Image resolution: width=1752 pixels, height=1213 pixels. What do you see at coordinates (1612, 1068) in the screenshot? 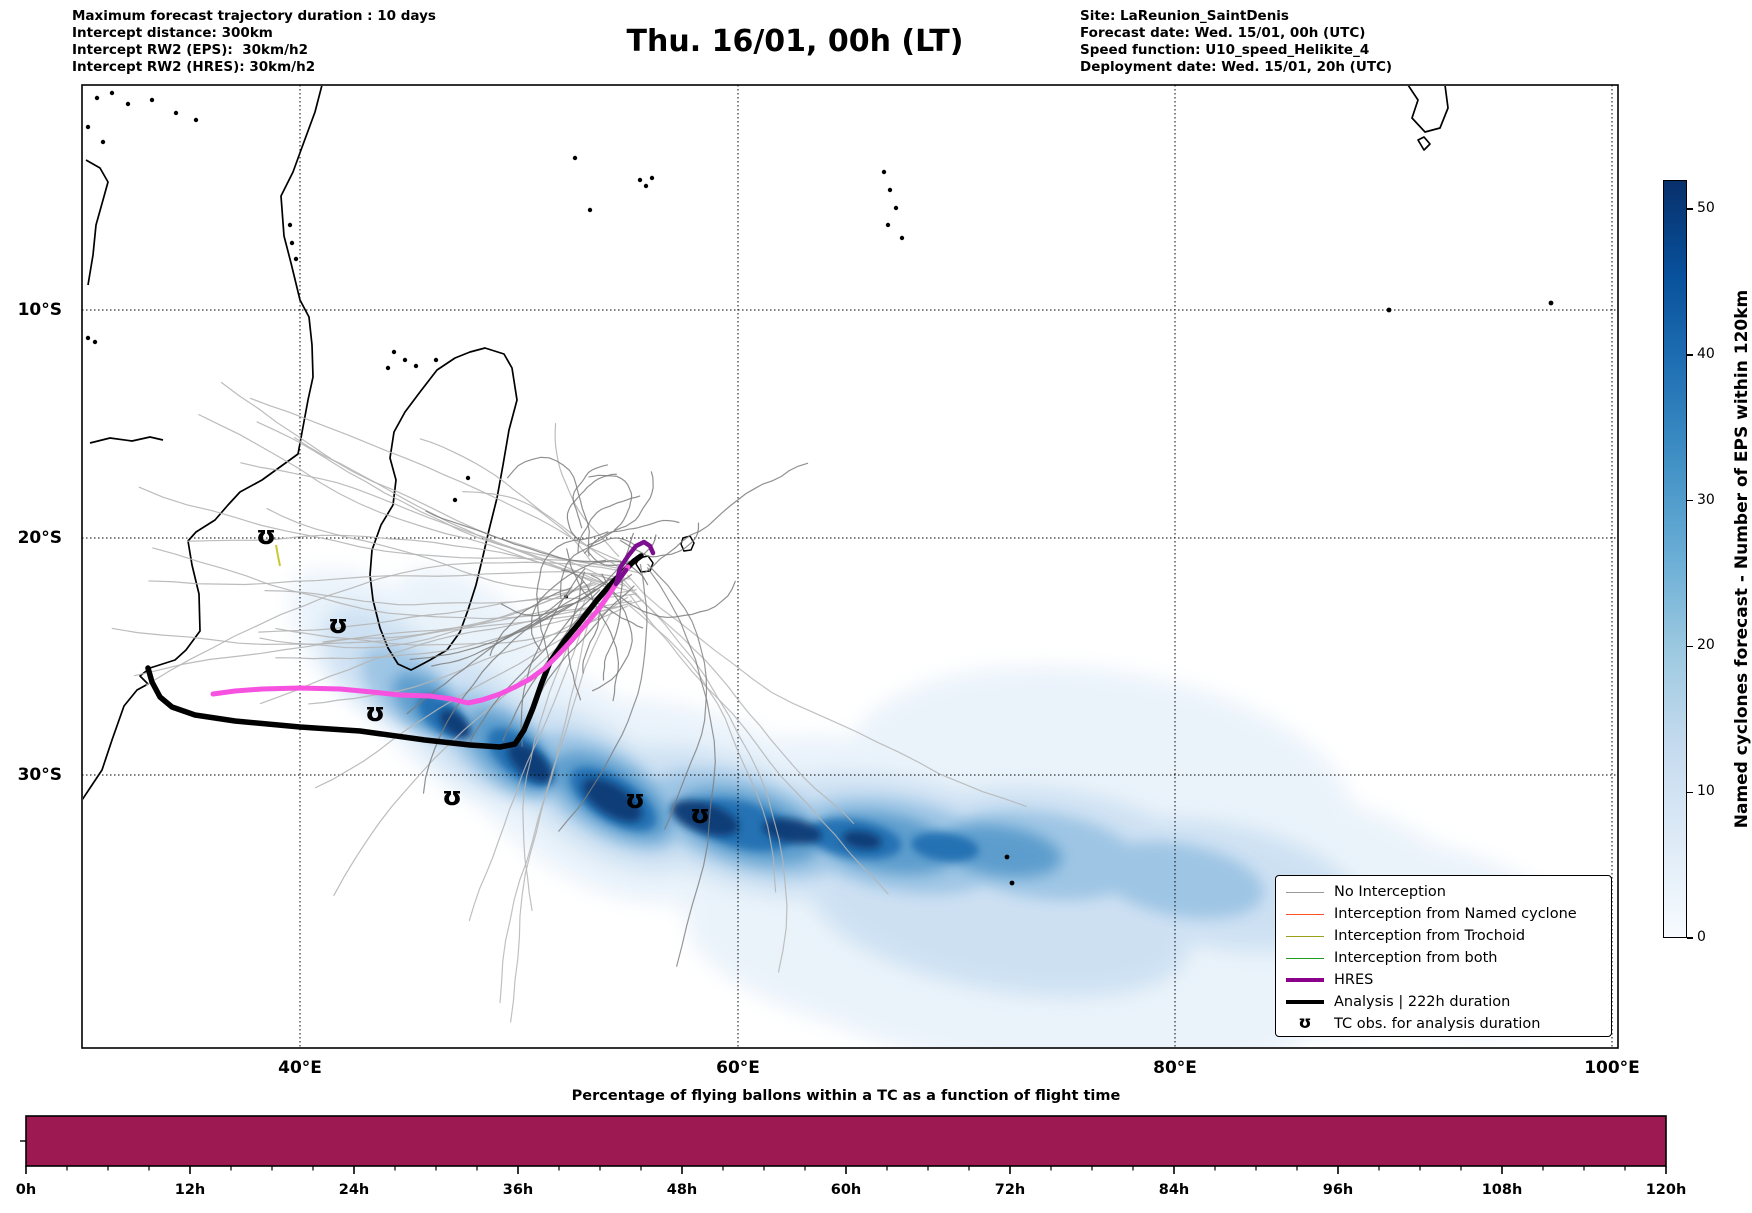
I see `lon-label-100e: 100°E` at bounding box center [1612, 1068].